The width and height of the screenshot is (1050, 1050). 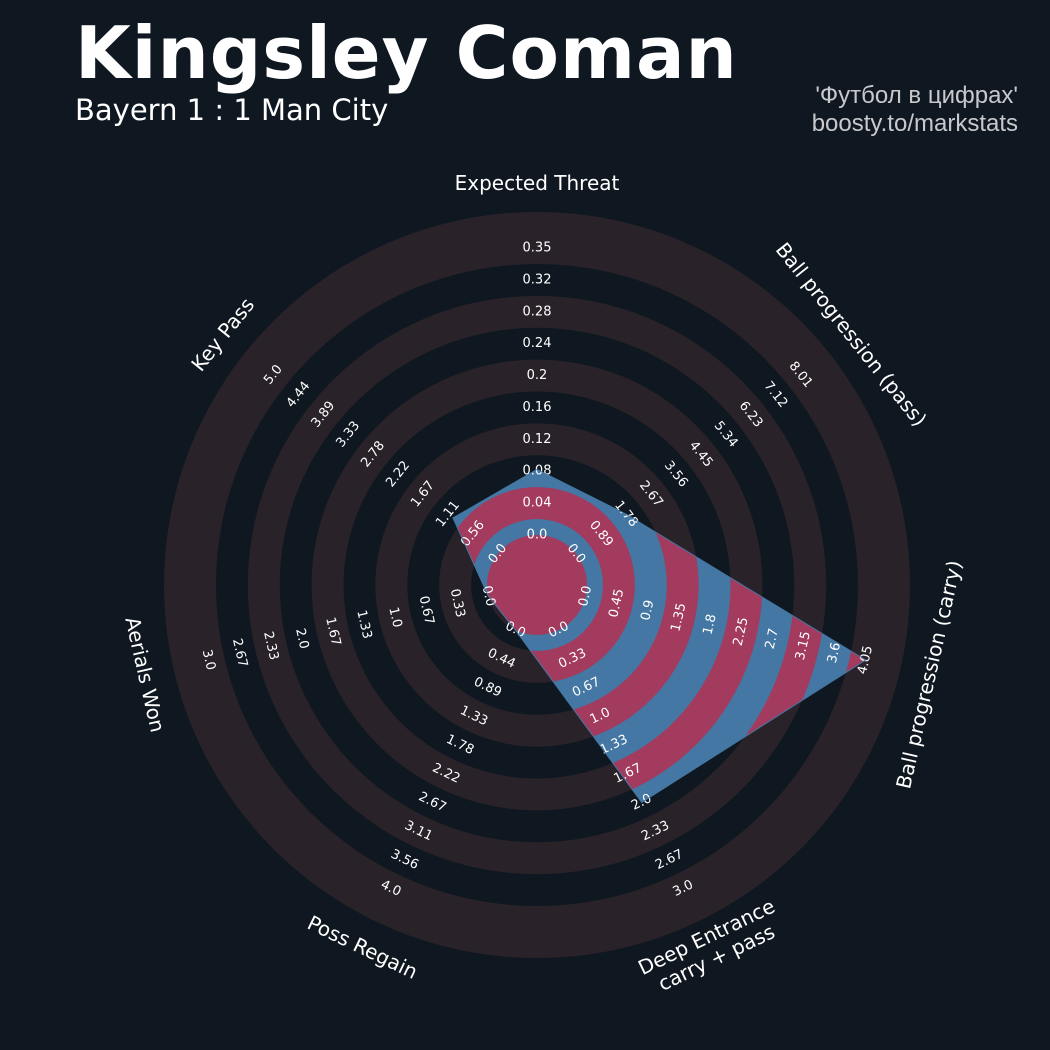 I want to click on axis-label: Aerials Won, so click(x=145, y=675).